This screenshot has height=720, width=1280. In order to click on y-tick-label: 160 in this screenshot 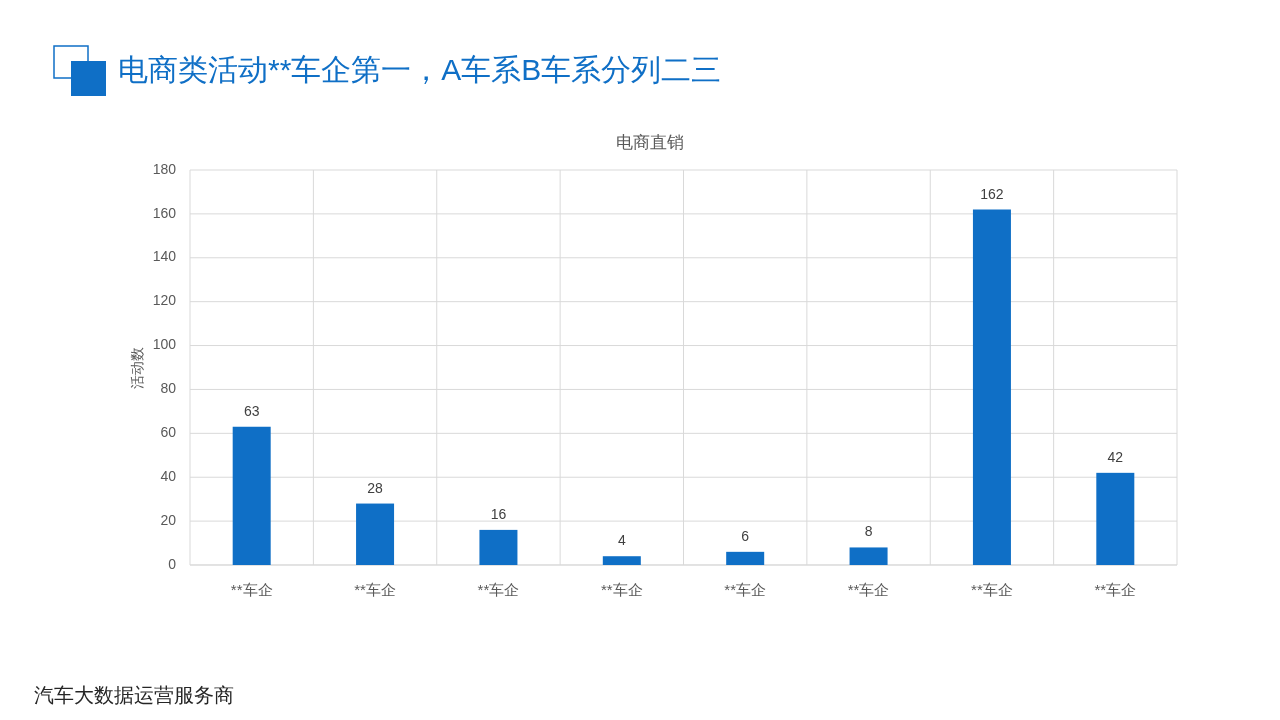, I will do `click(164, 212)`.